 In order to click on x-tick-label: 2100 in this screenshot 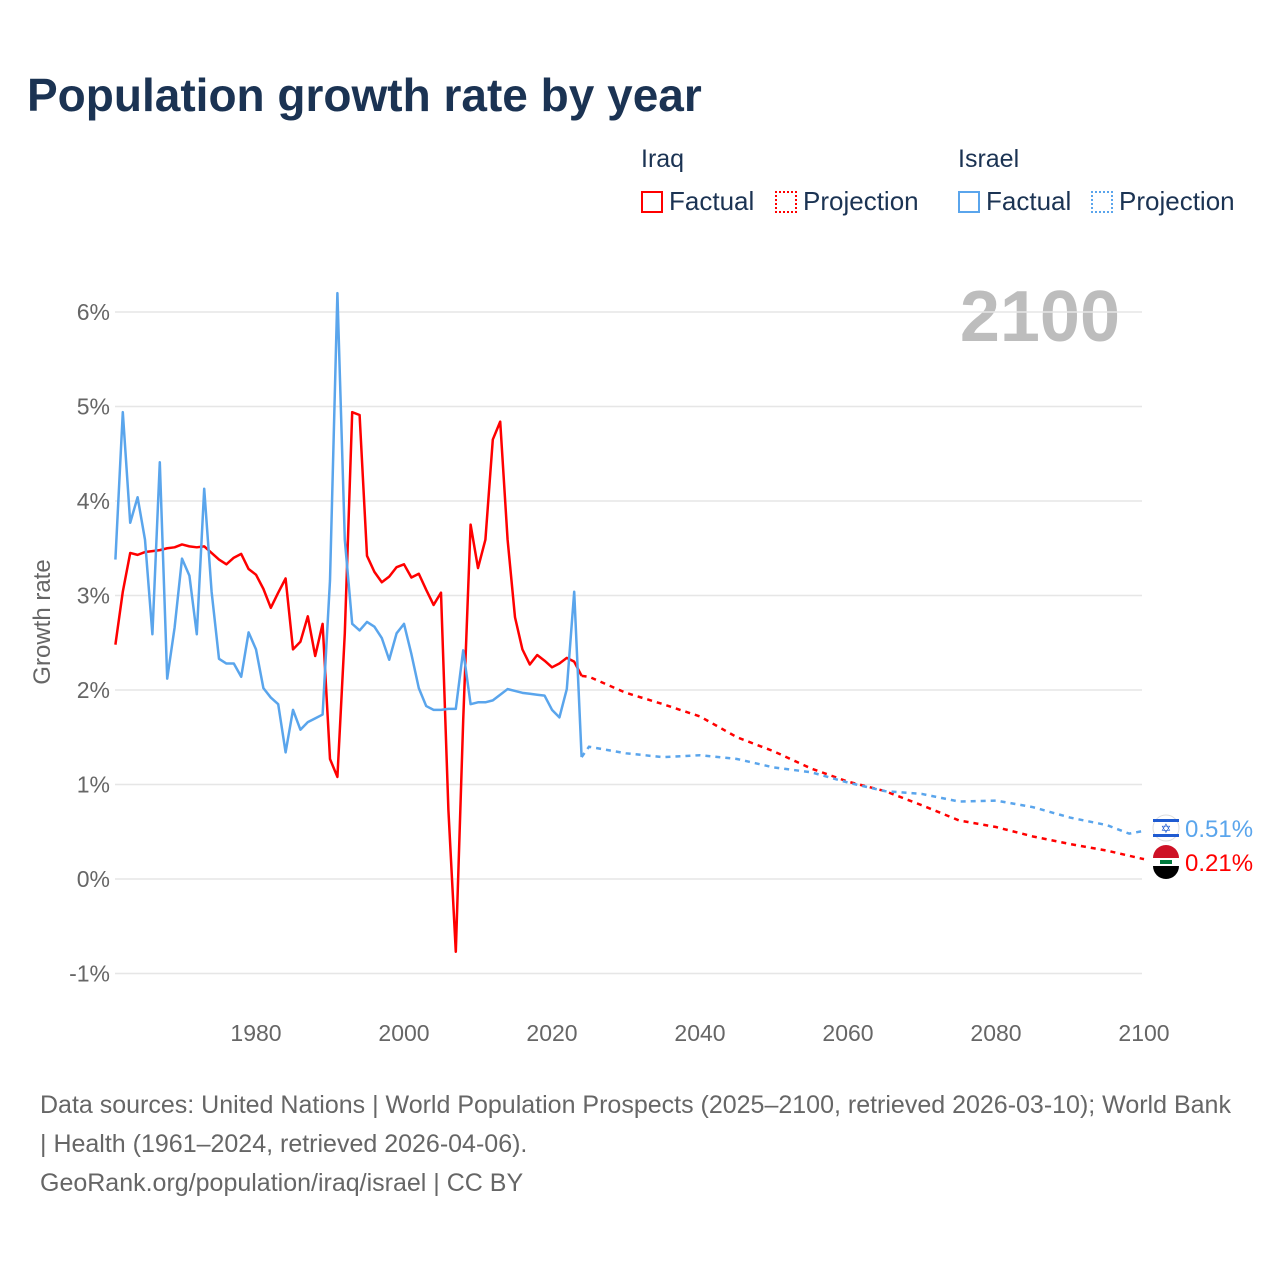, I will do `click(1143, 1033)`.